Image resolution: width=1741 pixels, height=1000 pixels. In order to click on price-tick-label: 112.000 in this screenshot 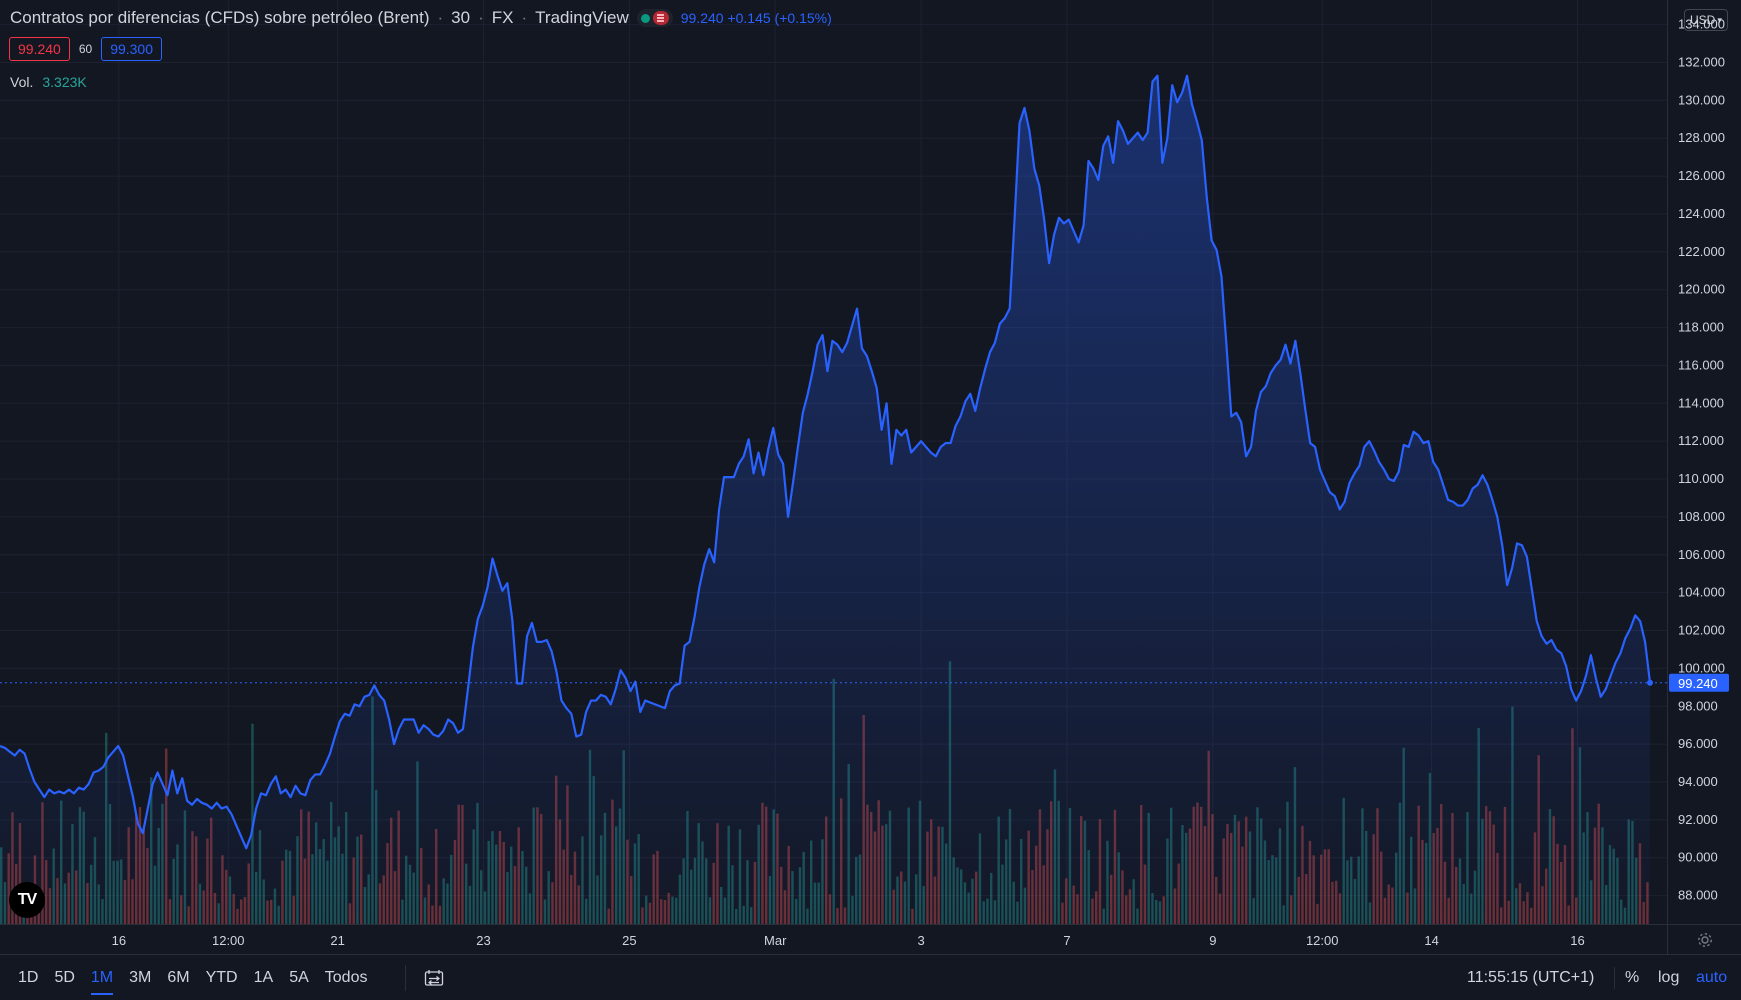, I will do `click(1701, 440)`.